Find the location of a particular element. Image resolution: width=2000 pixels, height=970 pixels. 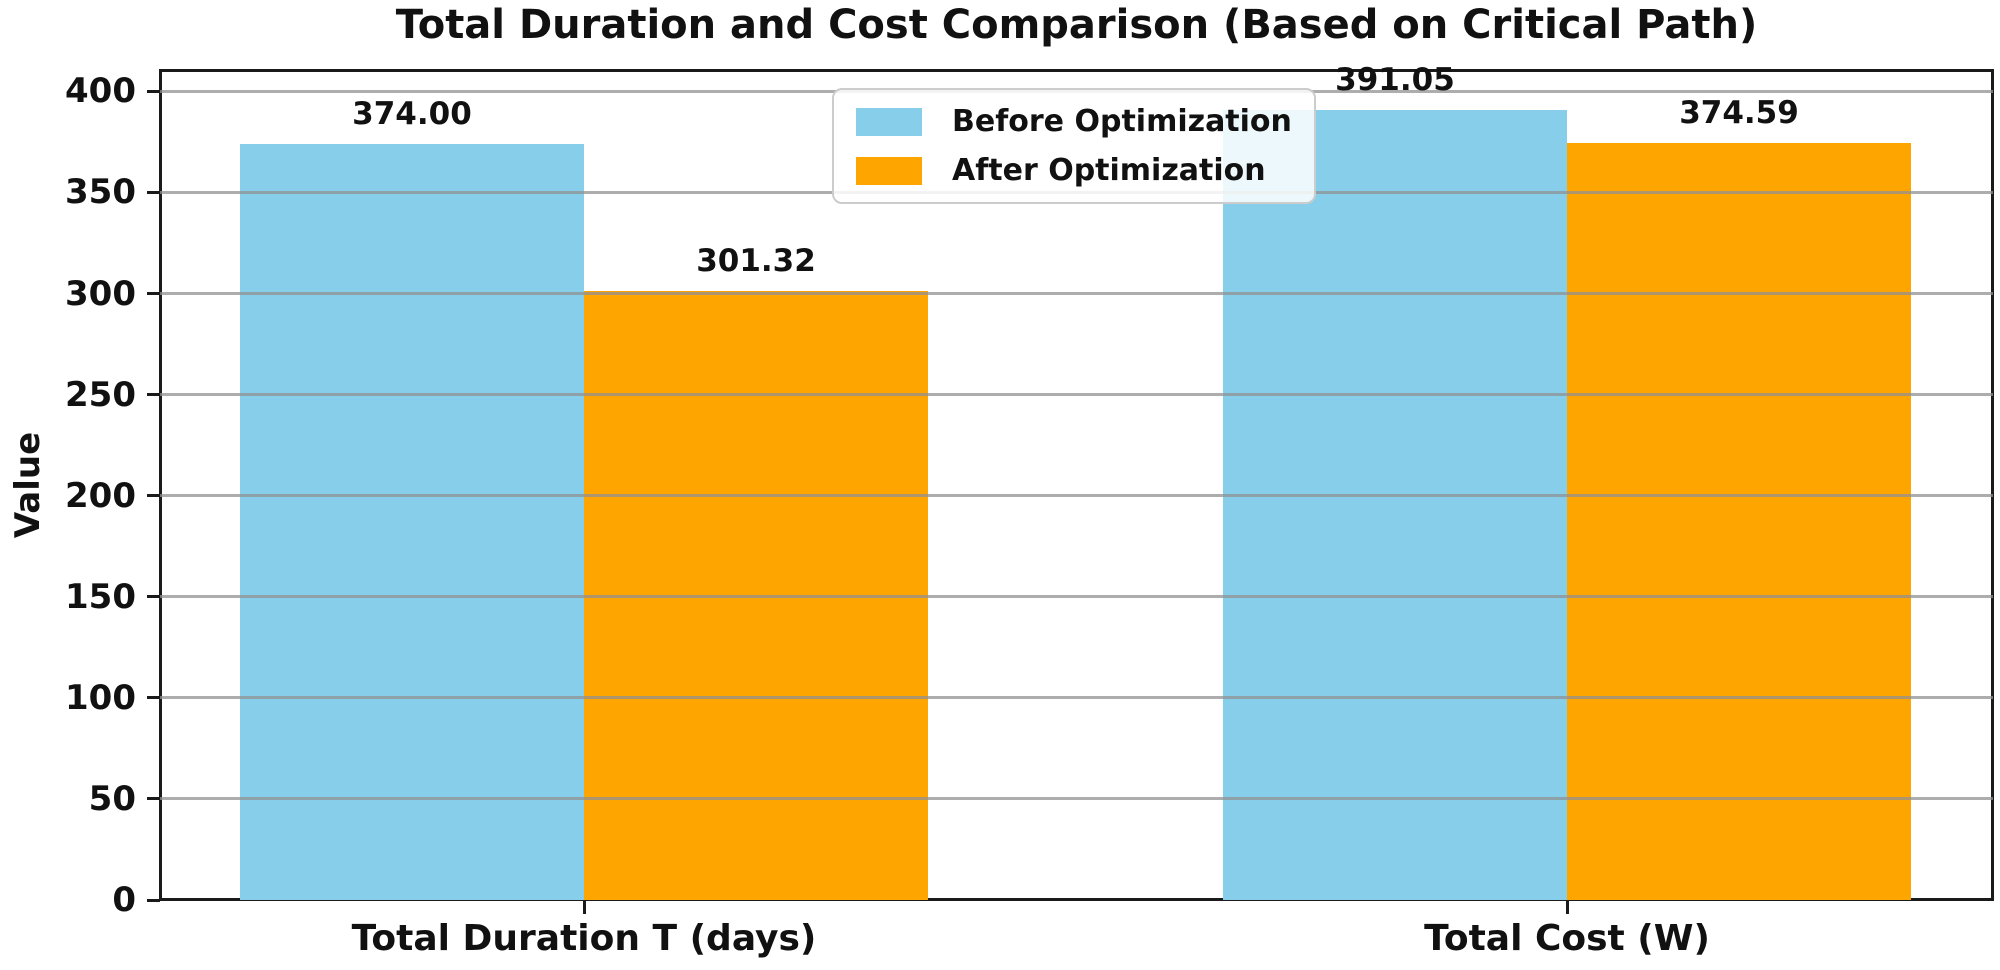

legend-item: Before Optimization is located at coordinates (1074, 121).